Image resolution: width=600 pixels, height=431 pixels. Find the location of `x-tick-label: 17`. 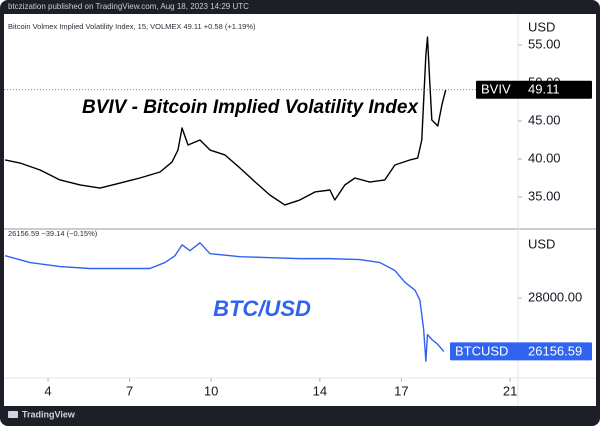

x-tick-label: 17 is located at coordinates (401, 390).